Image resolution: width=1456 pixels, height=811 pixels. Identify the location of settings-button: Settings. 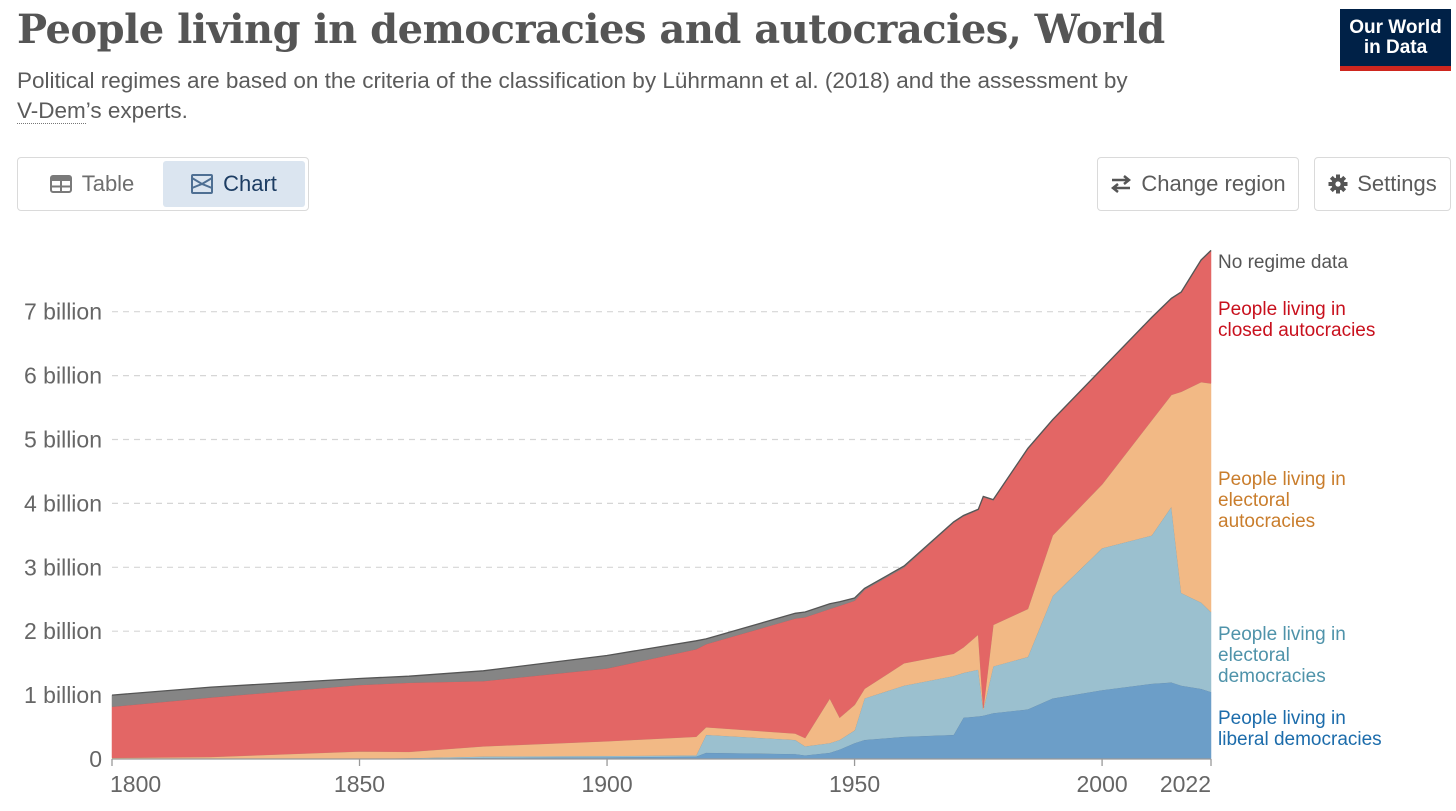
(1382, 184).